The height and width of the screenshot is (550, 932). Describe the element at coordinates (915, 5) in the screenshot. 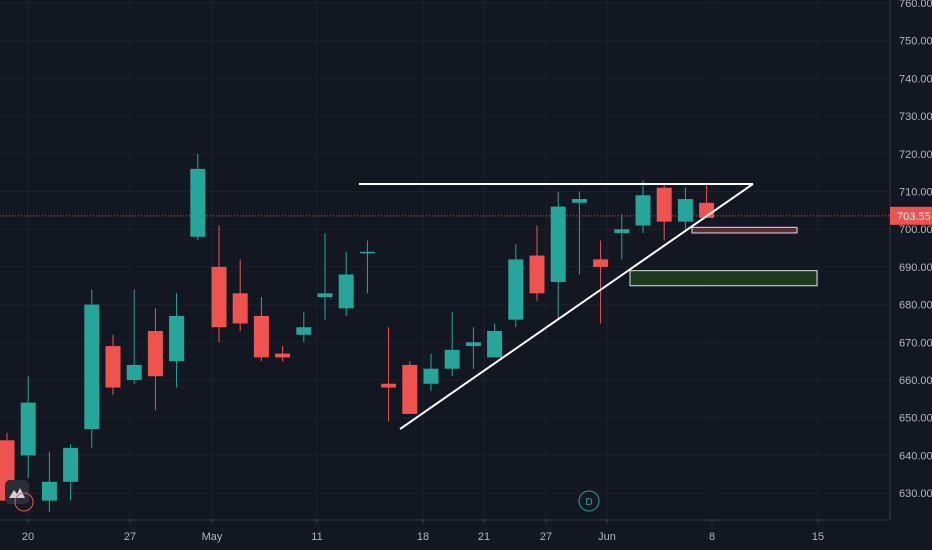

I see `y-tick-label: 760.00` at that location.